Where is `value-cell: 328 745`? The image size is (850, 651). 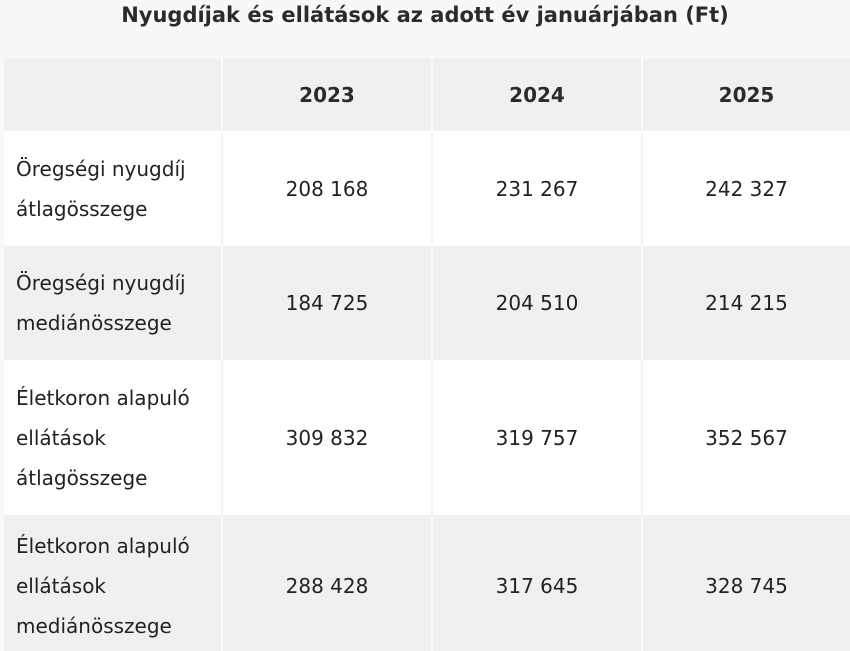 value-cell: 328 745 is located at coordinates (745, 583).